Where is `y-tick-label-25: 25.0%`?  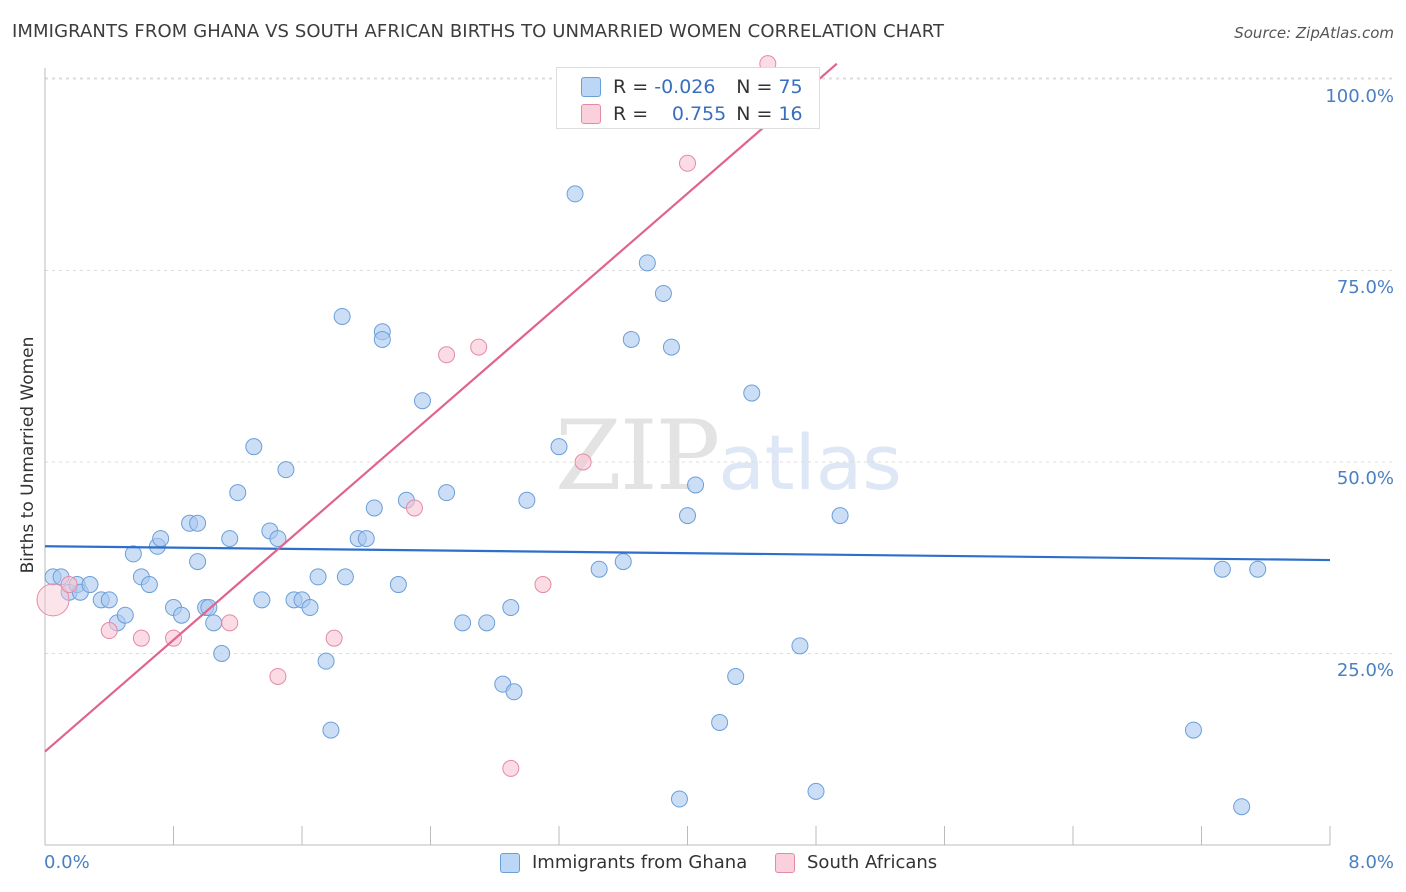 y-tick-label-25: 25.0% is located at coordinates (1365, 670).